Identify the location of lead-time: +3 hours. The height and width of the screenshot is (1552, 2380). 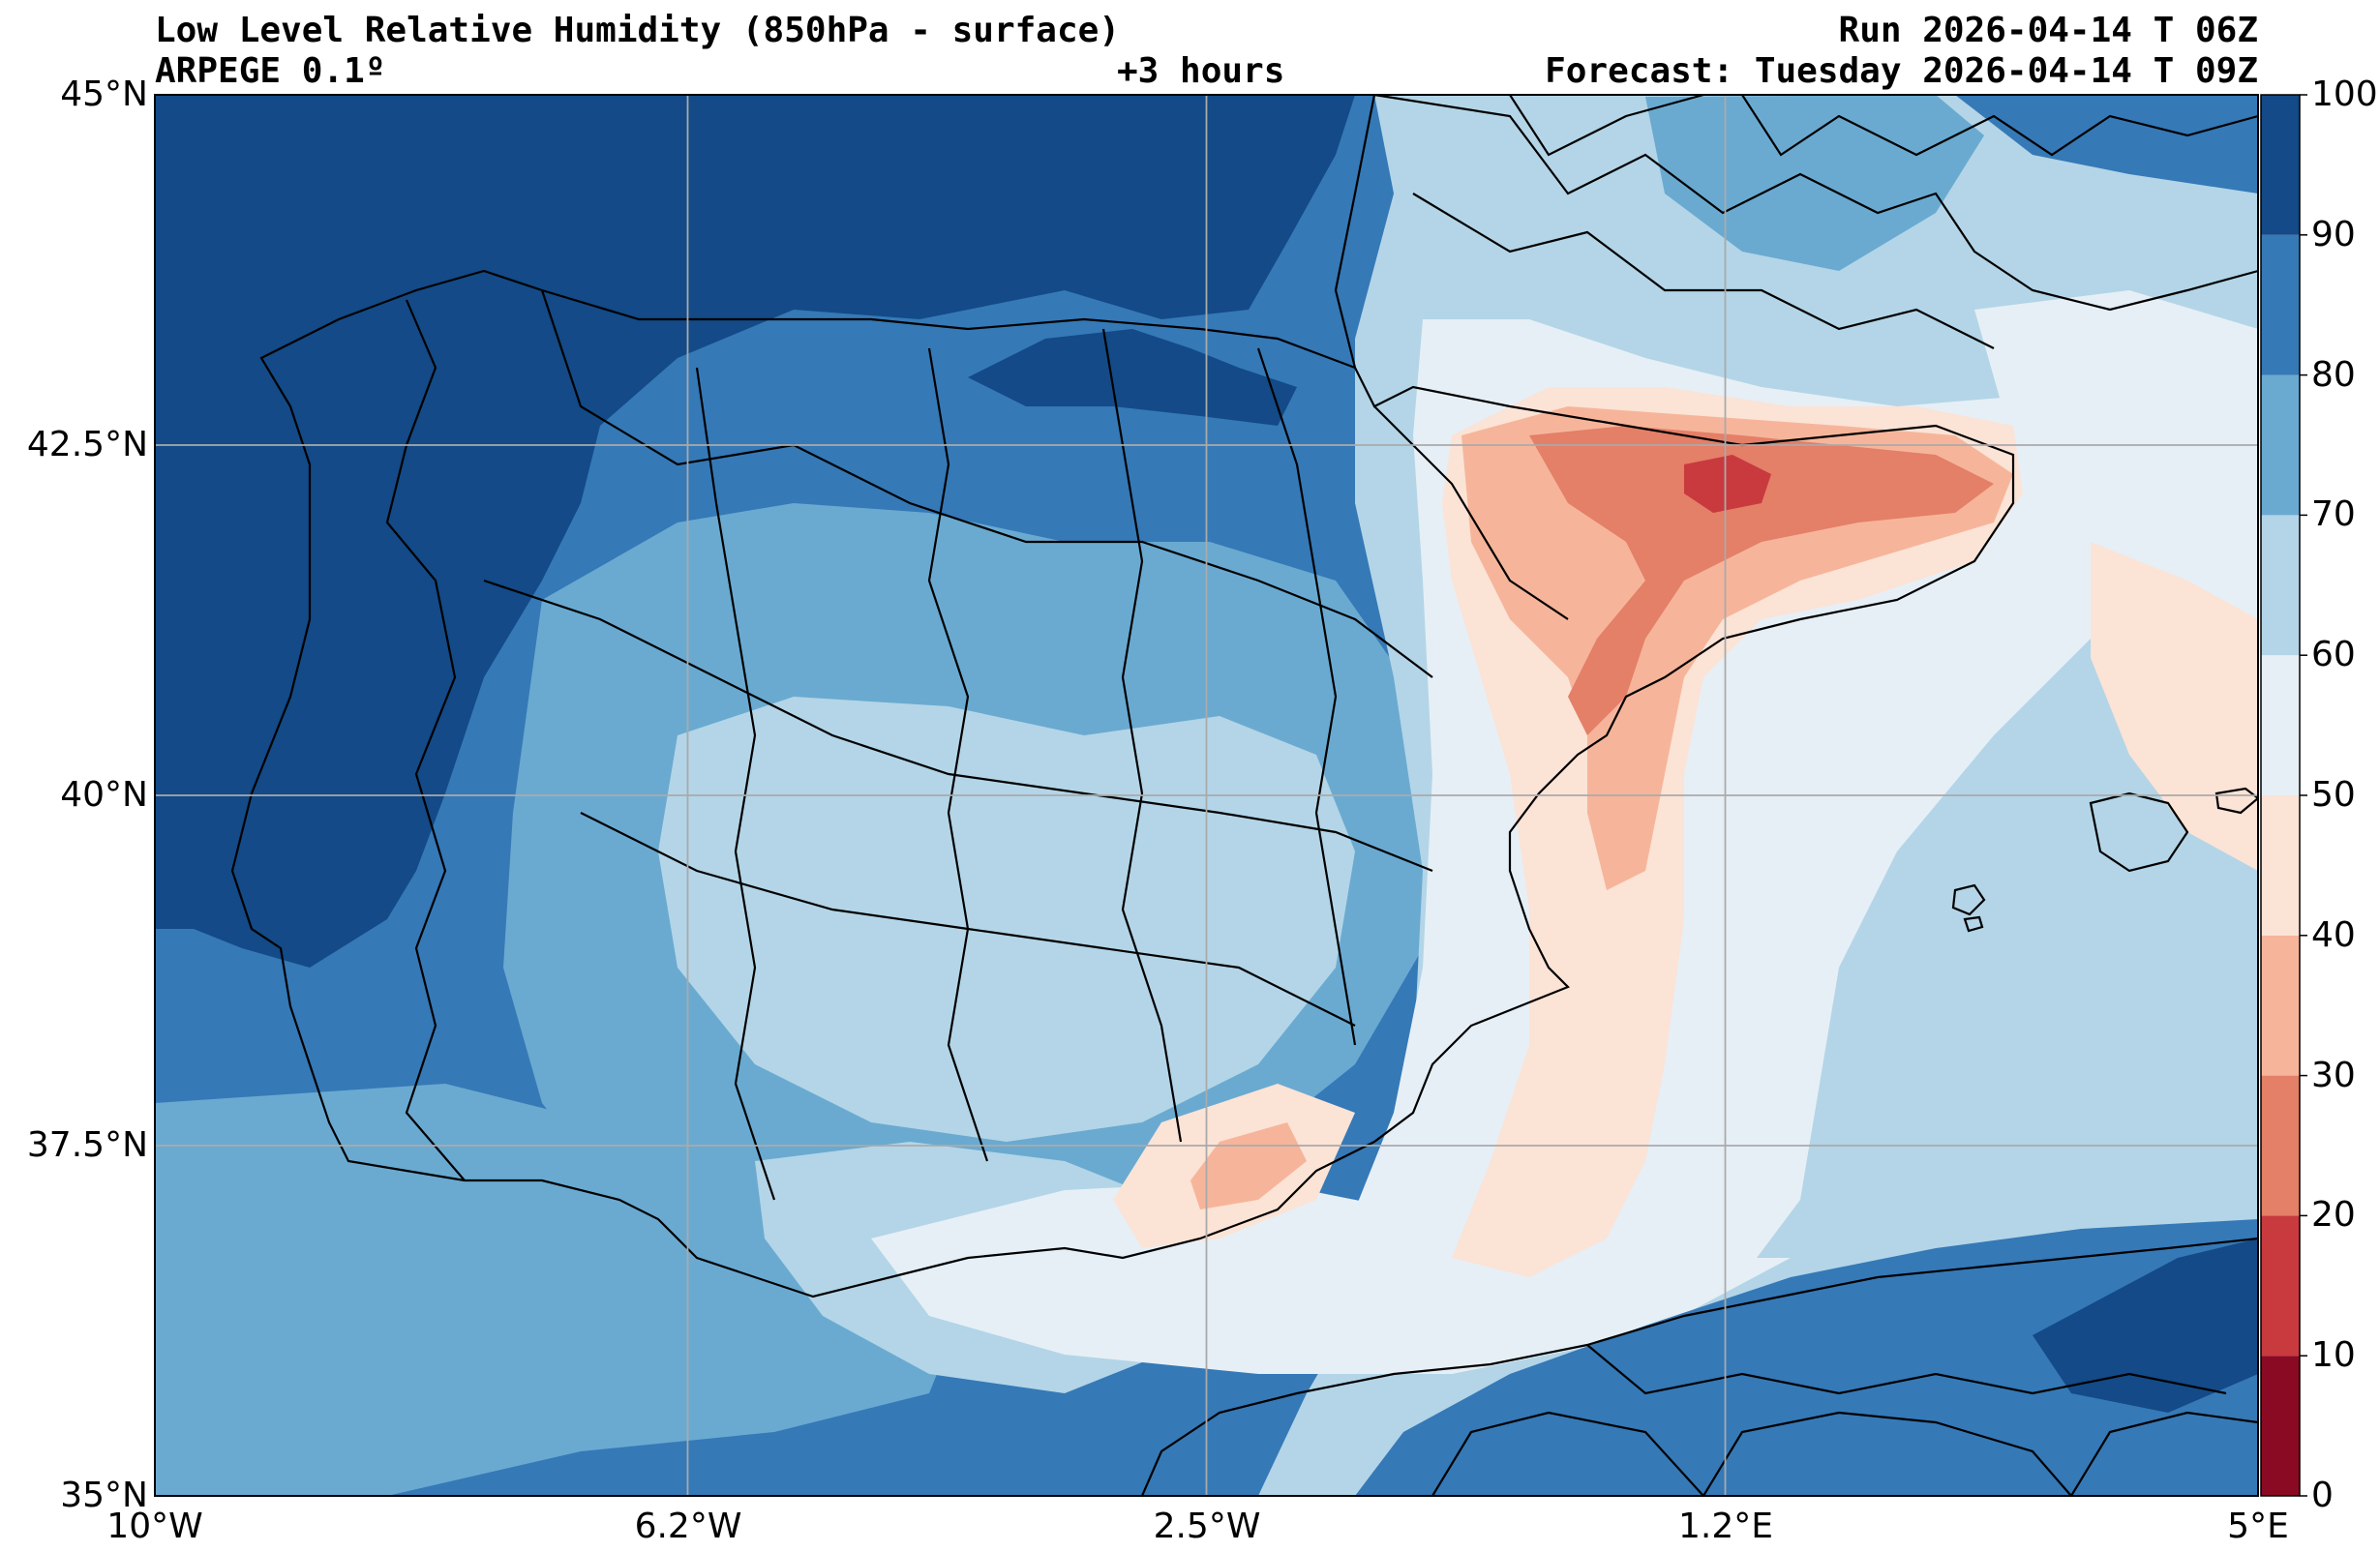
(1201, 71).